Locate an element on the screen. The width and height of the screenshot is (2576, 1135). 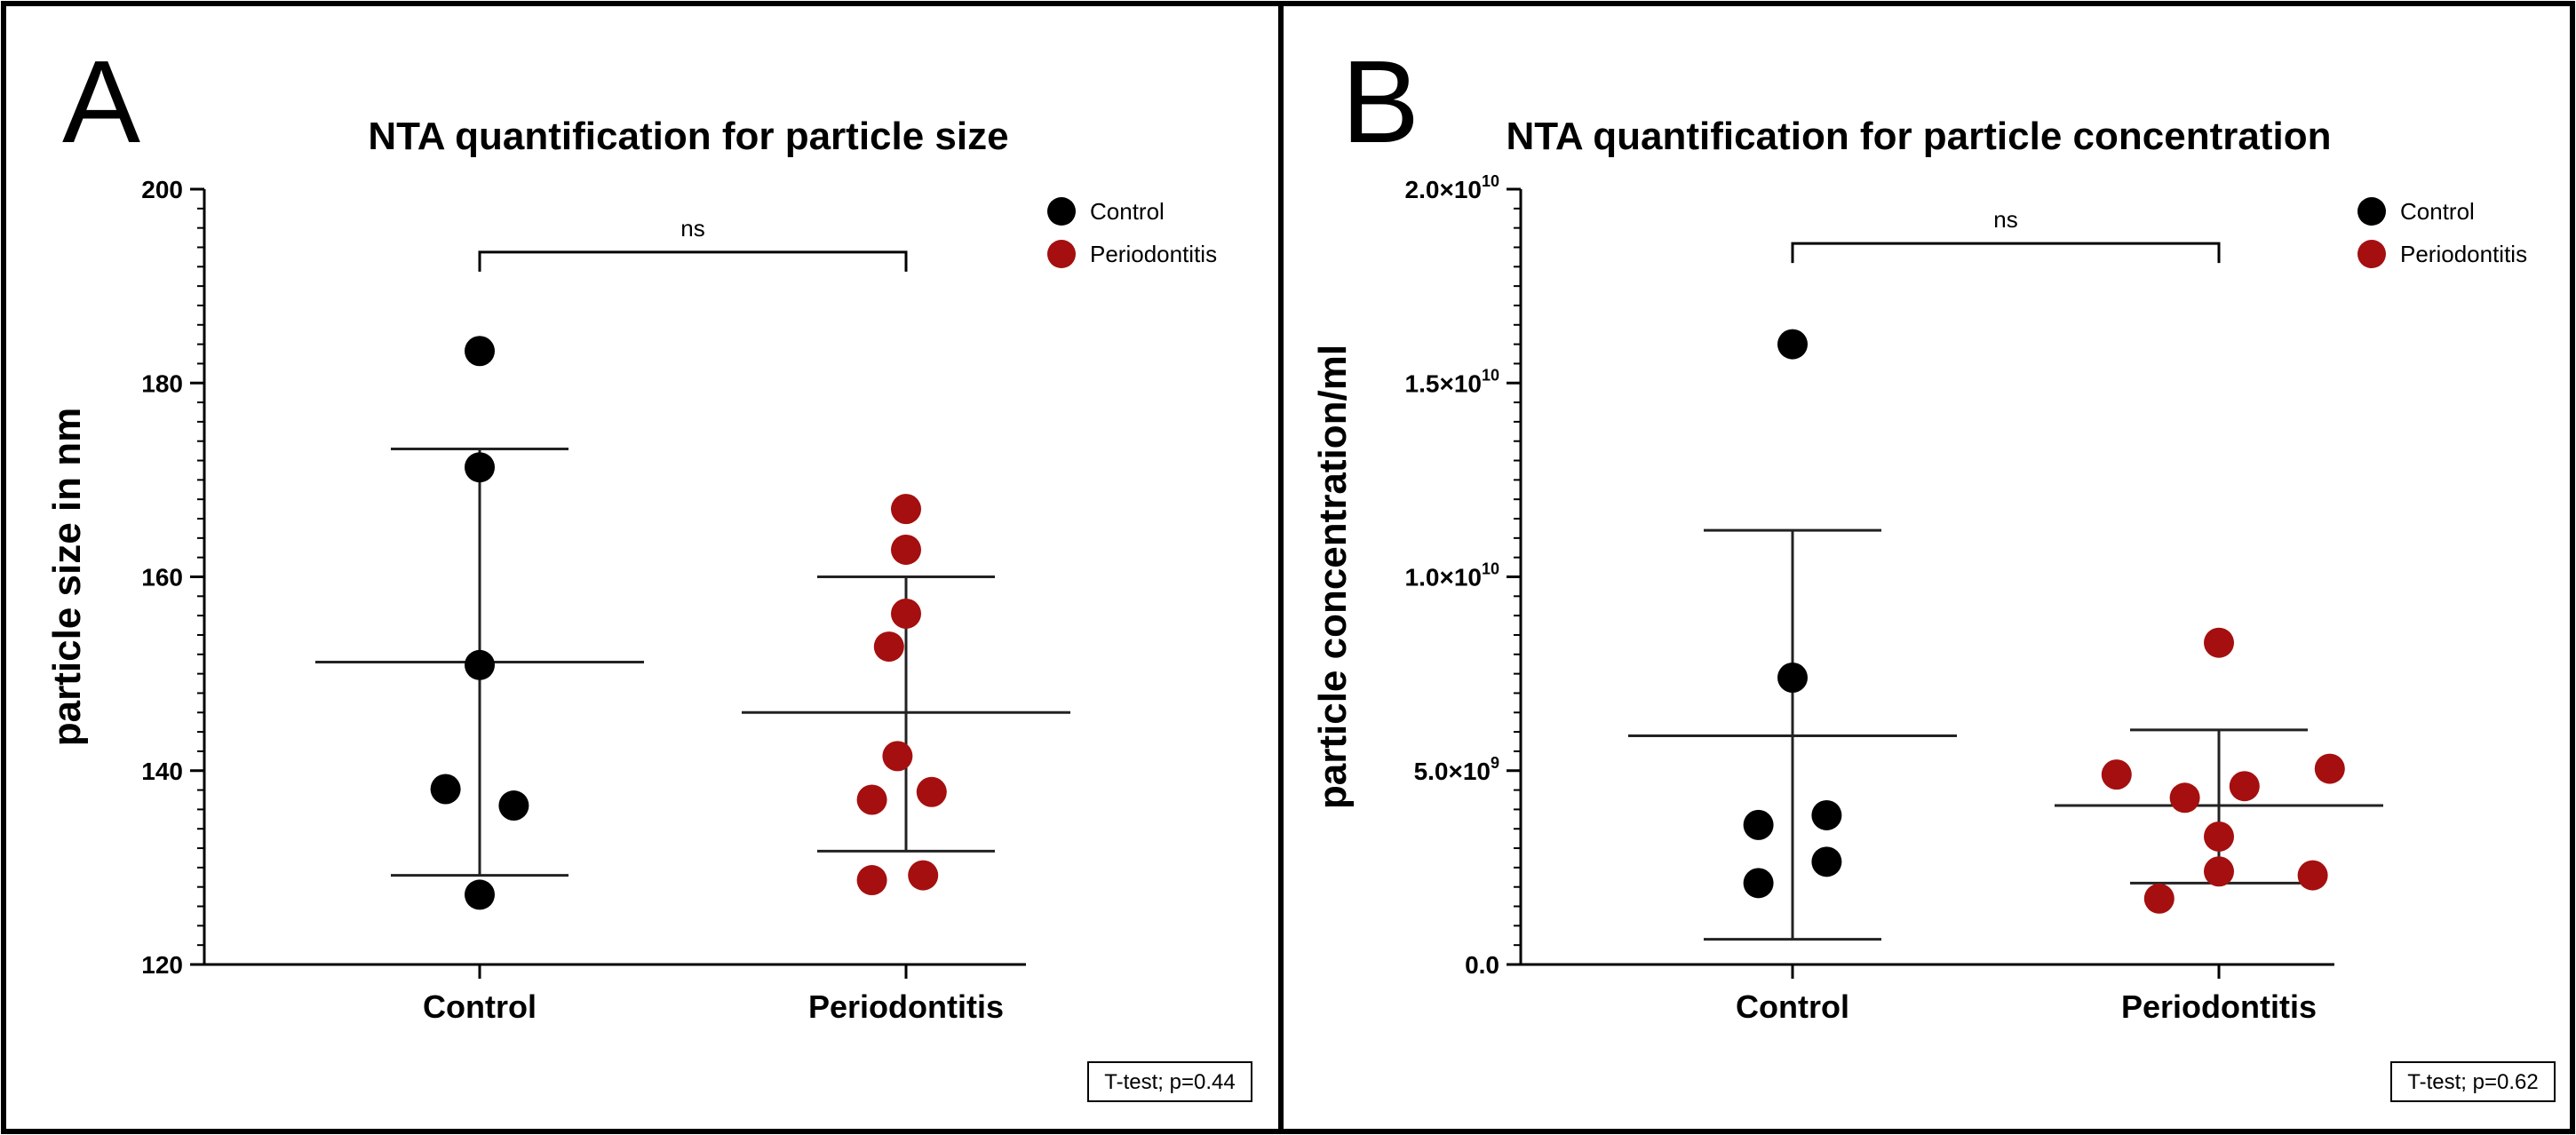
y-axis-label: particle concentration/ml is located at coordinates (1333, 577).